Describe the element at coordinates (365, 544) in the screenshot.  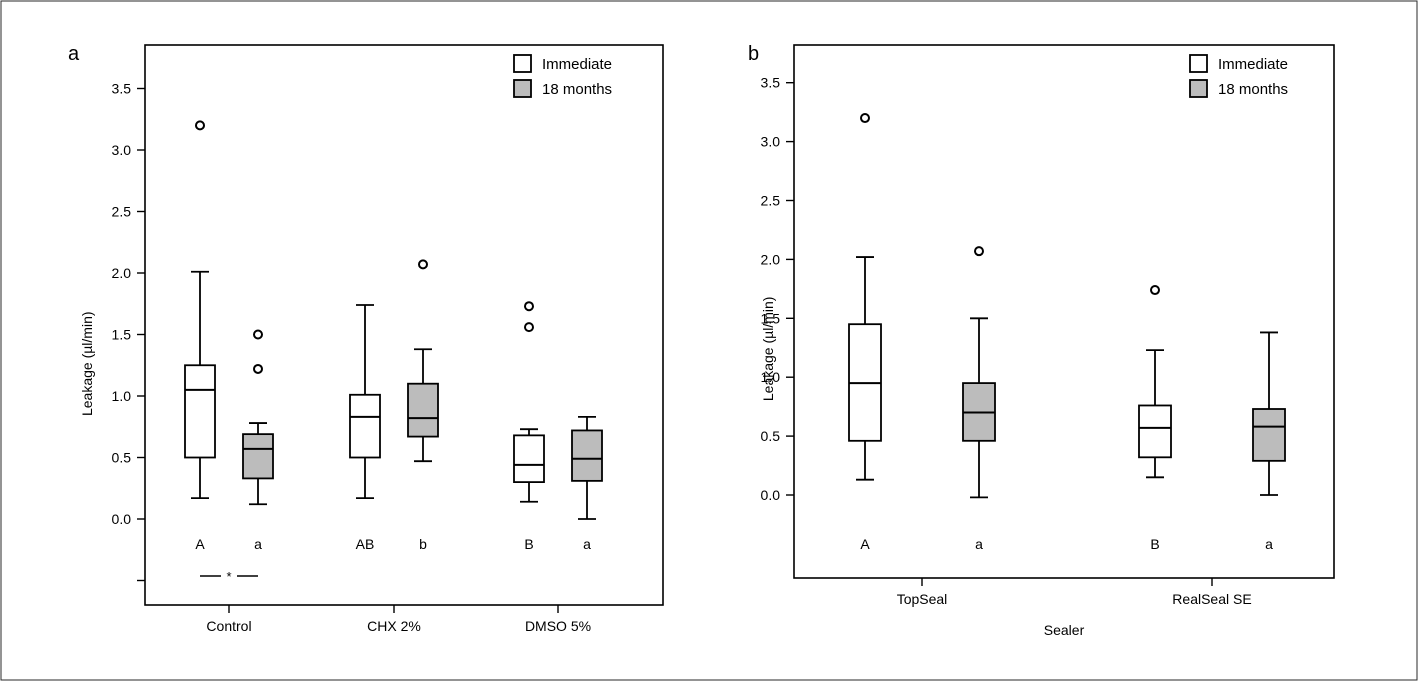
I see `group-letter: AB` at that location.